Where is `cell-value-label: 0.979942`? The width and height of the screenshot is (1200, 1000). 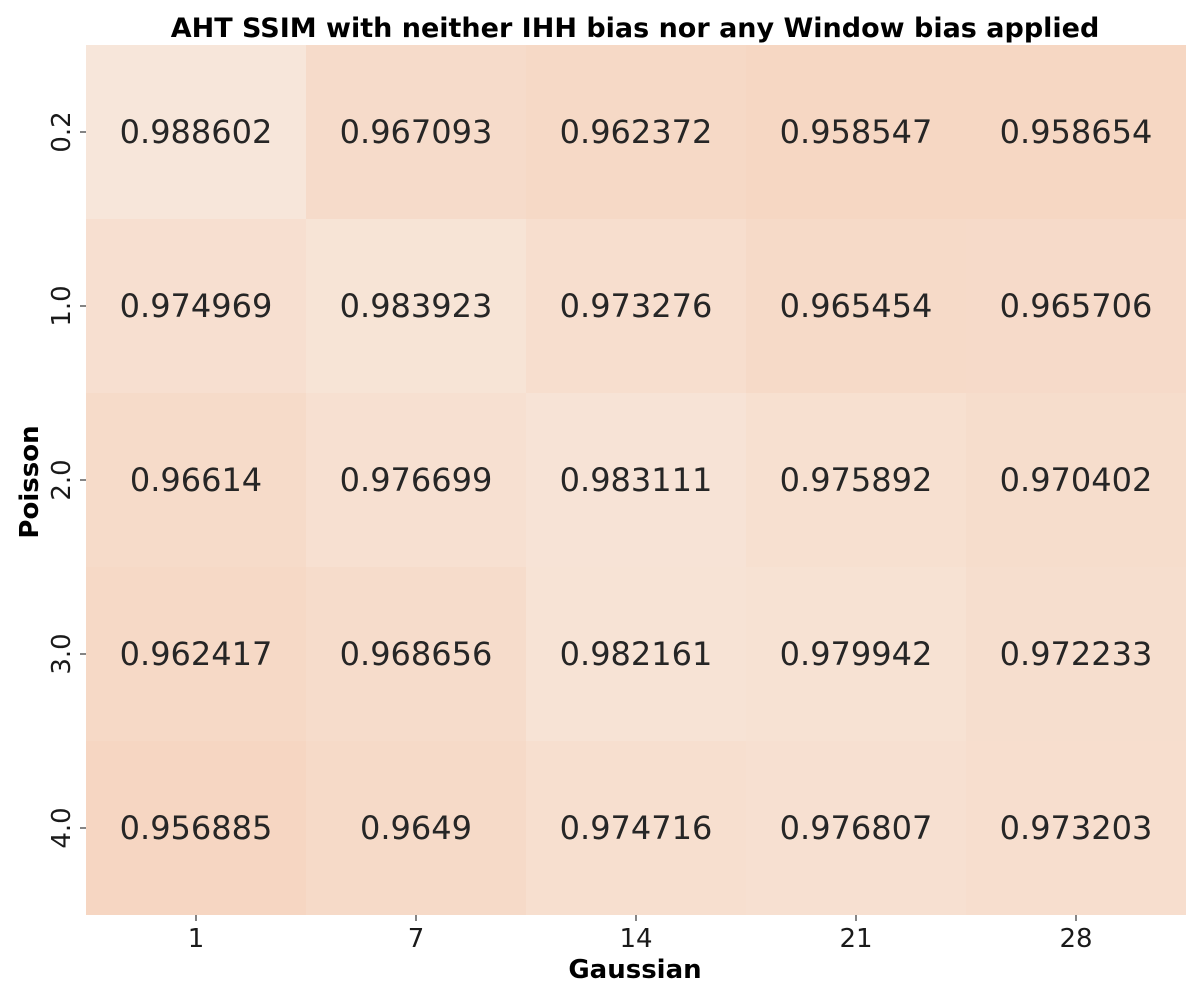 cell-value-label: 0.979942 is located at coordinates (856, 654).